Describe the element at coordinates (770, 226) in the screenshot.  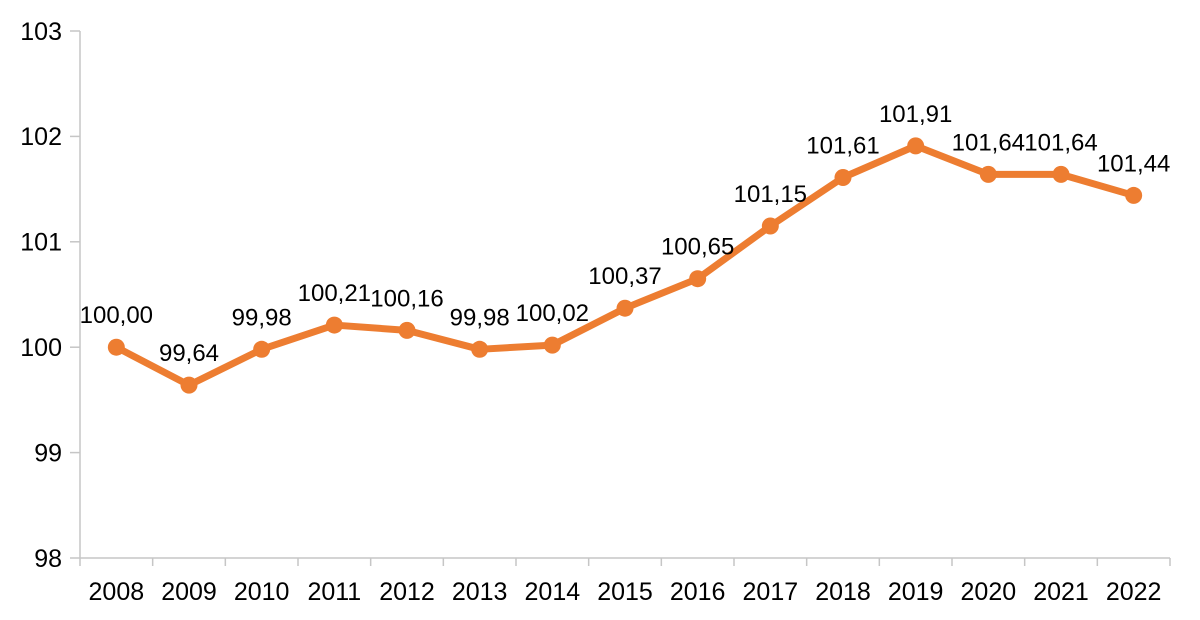
I see `data-point-2017` at that location.